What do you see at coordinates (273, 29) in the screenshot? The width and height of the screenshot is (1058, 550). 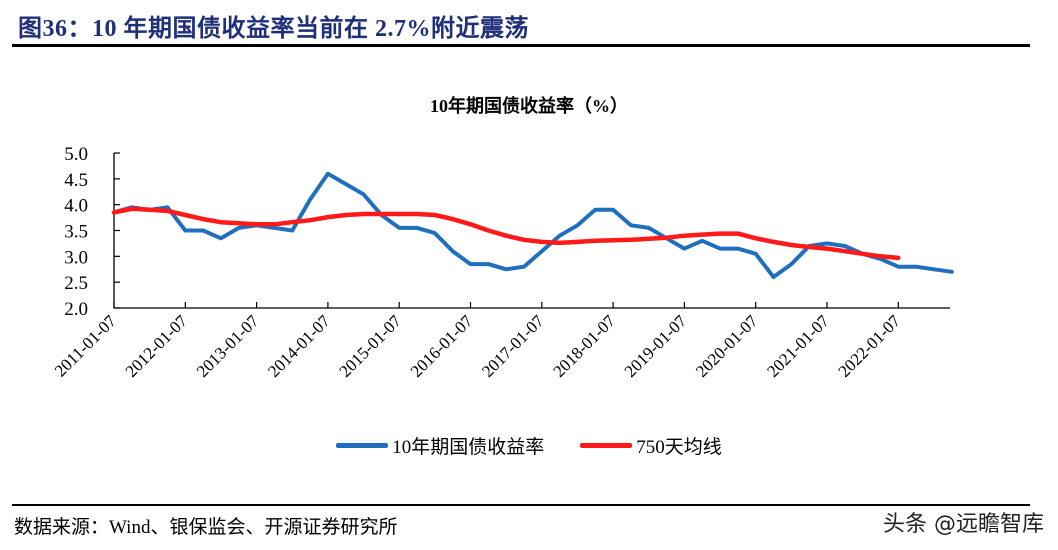 I see `figure-title: 图36：10 年期国债收益率当前在 2.7%附近震荡` at bounding box center [273, 29].